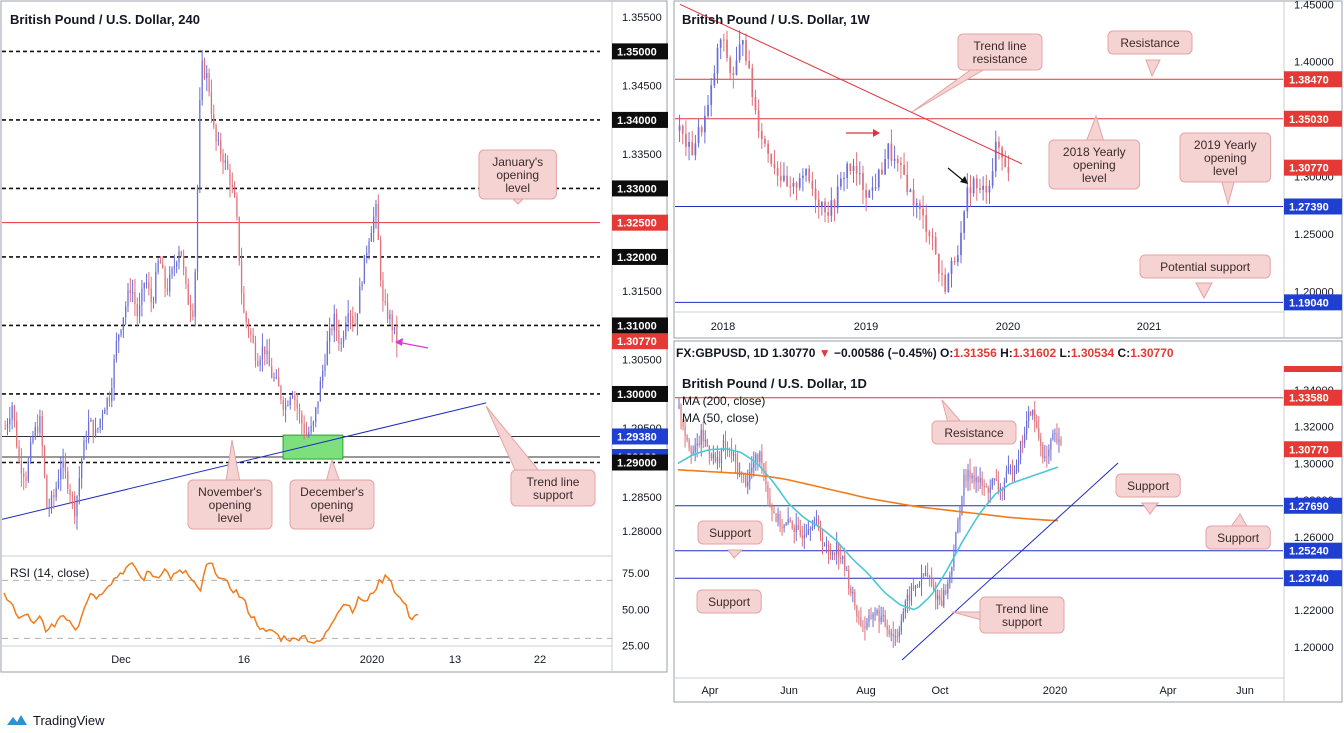  What do you see at coordinates (789, 691) in the screenshot?
I see `daily-x-tick: Jun` at bounding box center [789, 691].